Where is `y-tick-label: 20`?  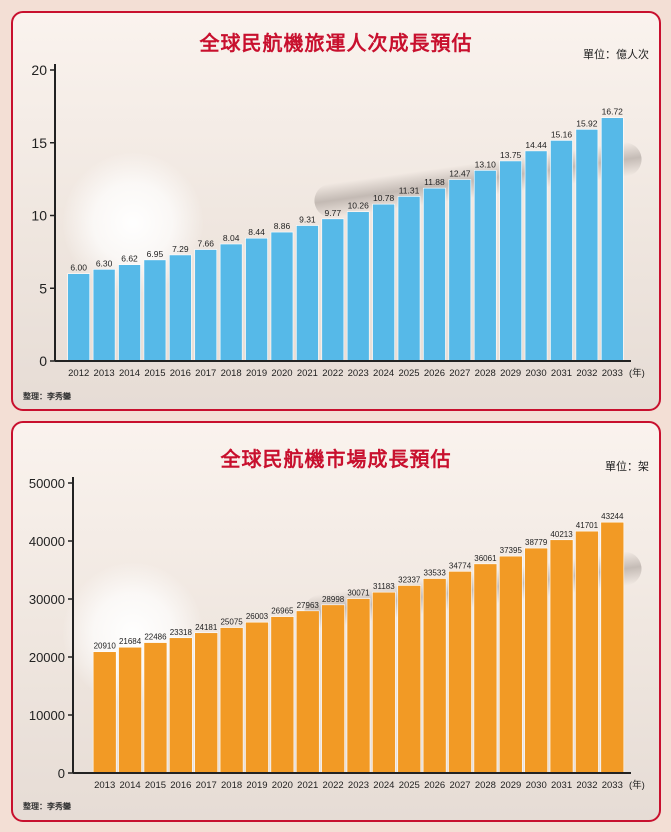 y-tick-label: 20 is located at coordinates (39, 70).